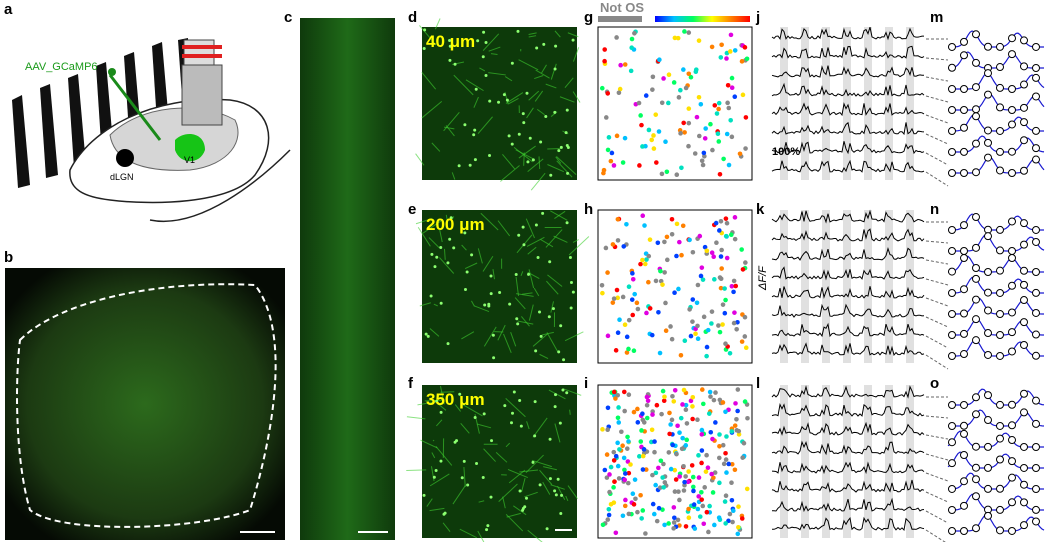  What do you see at coordinates (189, 160) in the screenshot?
I see `v1-label: V1` at bounding box center [189, 160].